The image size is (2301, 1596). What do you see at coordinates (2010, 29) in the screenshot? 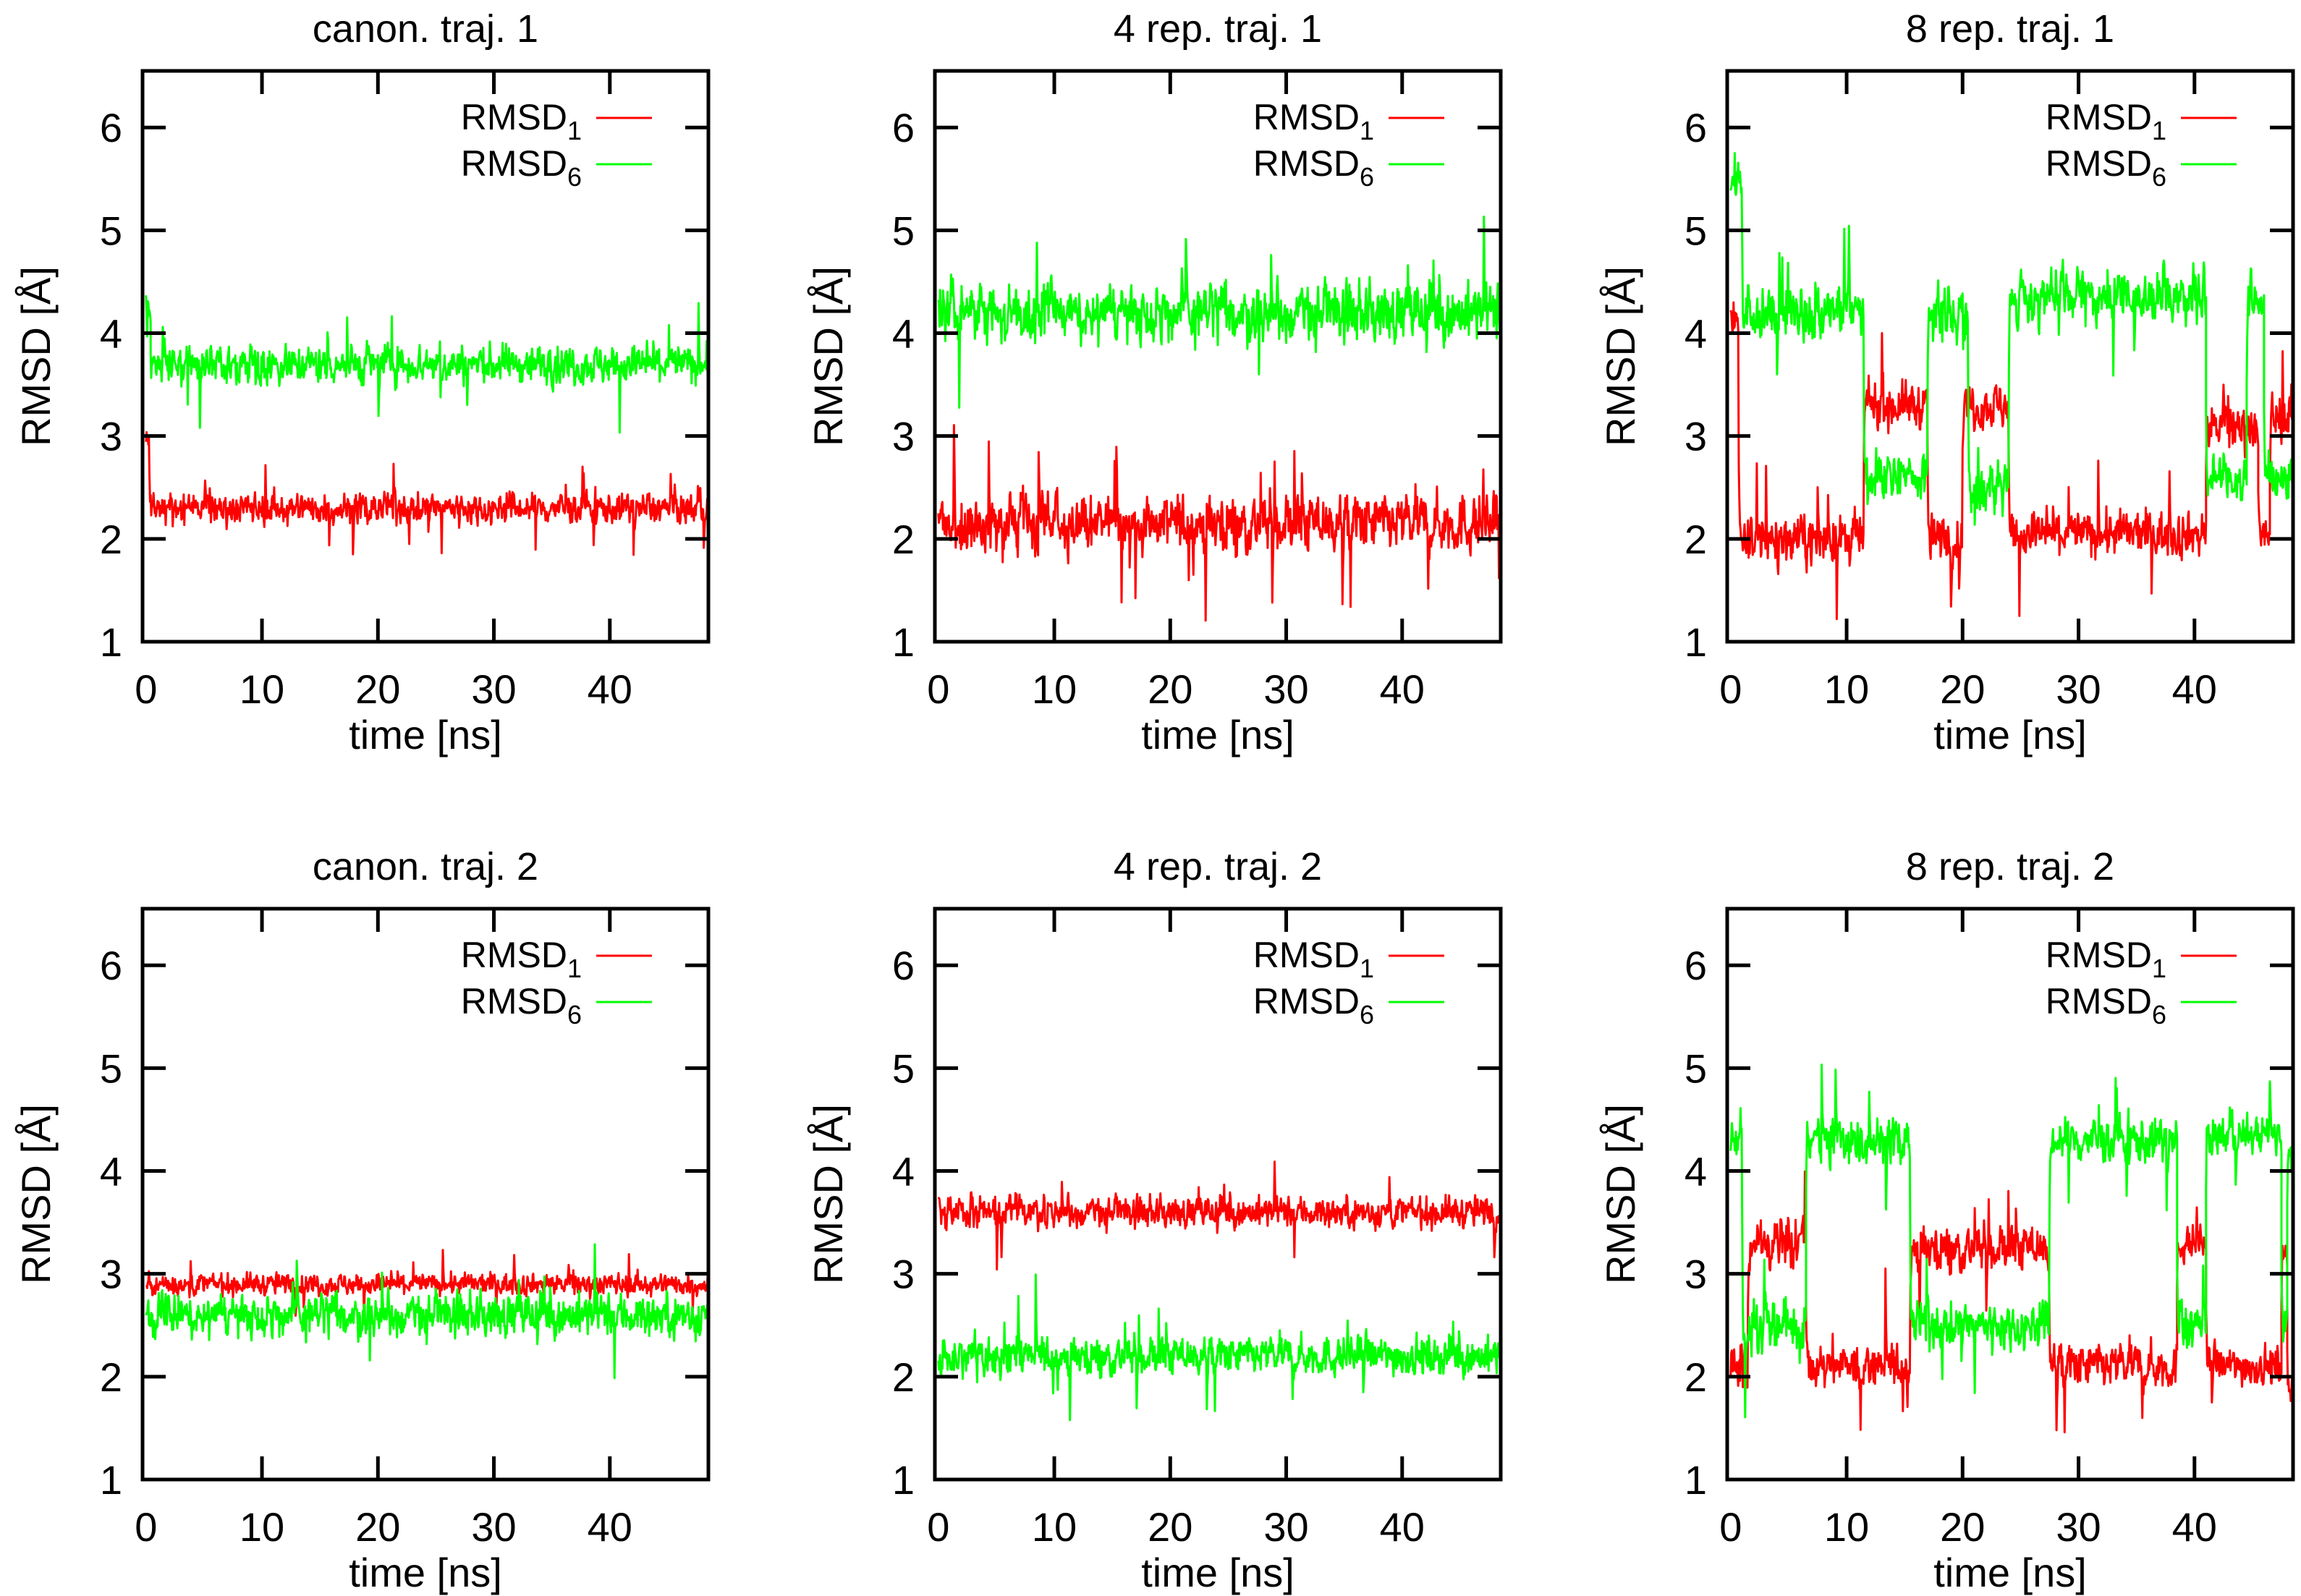
I see `subplot-title: 8 rep. traj. 1` at bounding box center [2010, 29].